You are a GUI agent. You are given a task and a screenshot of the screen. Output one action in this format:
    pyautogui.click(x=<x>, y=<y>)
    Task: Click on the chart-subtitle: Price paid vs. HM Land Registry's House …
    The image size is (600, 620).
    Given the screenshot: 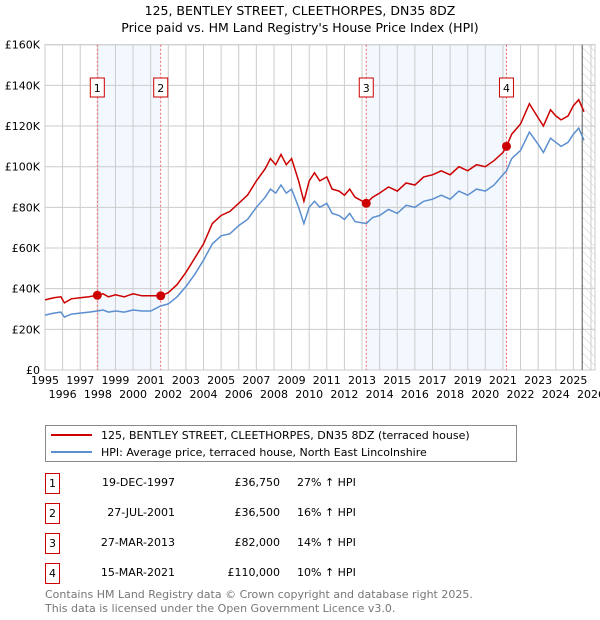 What is the action you would take?
    pyautogui.click(x=300, y=27)
    